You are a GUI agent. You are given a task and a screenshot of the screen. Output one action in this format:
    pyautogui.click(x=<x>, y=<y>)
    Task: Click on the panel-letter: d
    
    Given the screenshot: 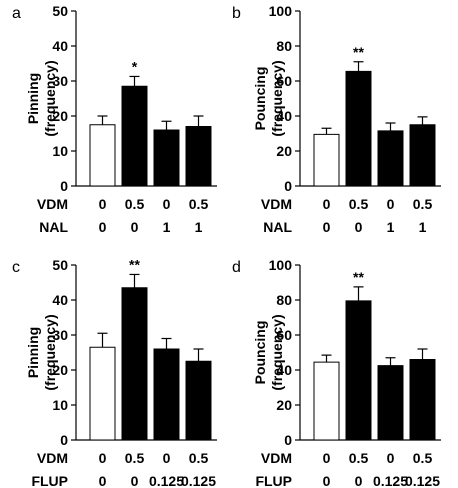 What is the action you would take?
    pyautogui.click(x=236, y=267)
    